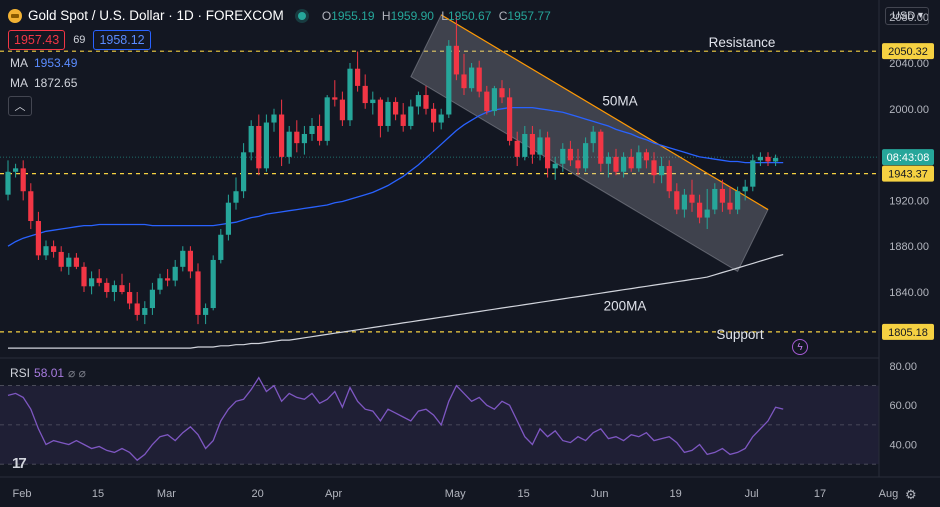 The width and height of the screenshot is (940, 507). What do you see at coordinates (740, 334) in the screenshot?
I see `annotation-support: Support` at bounding box center [740, 334].